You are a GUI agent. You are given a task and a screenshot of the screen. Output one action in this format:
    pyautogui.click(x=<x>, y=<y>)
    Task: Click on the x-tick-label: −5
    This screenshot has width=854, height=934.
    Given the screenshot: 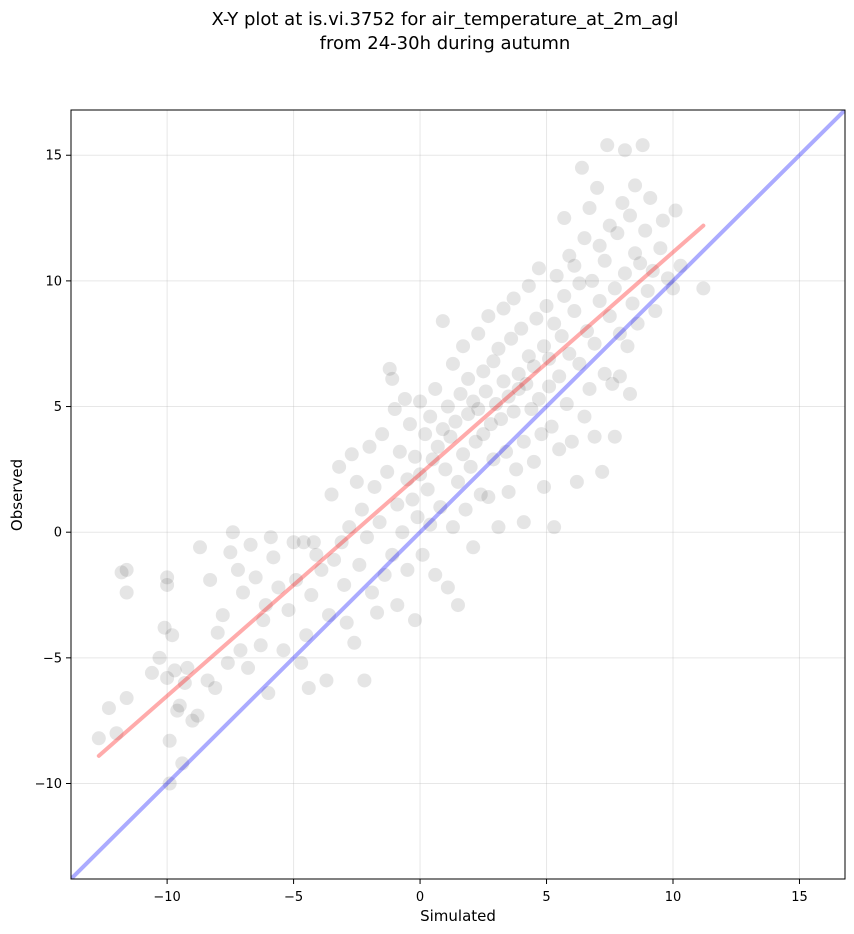 What is the action you would take?
    pyautogui.click(x=293, y=897)
    